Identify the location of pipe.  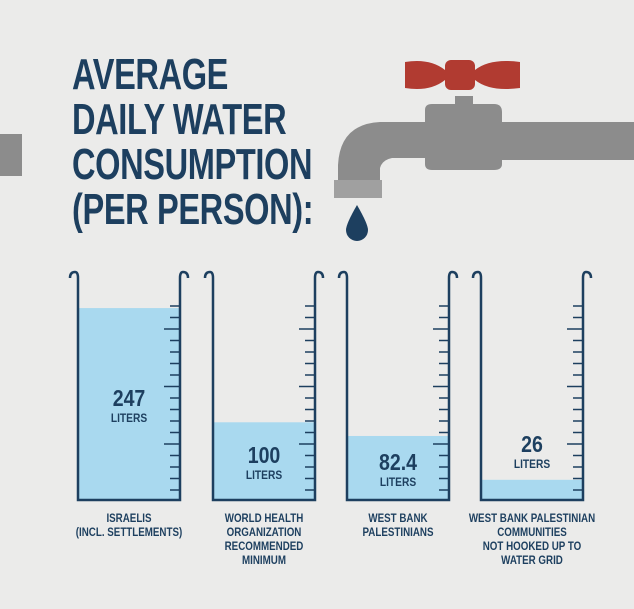
(562, 141).